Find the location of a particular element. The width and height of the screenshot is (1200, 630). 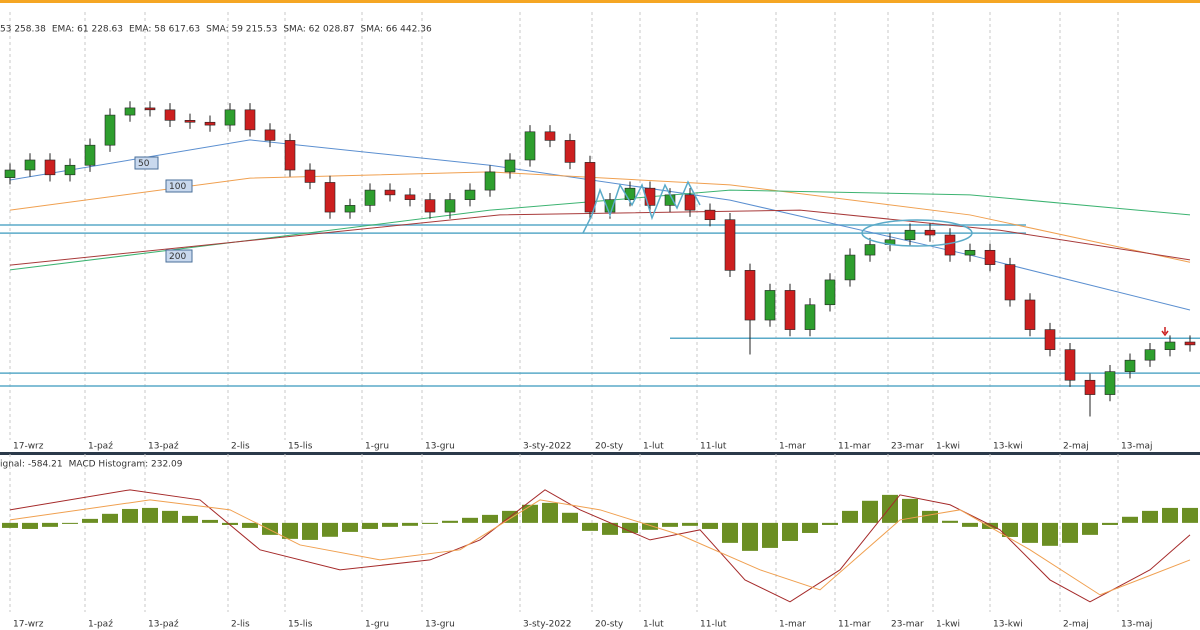

ma-label: 200 is located at coordinates (177, 257).